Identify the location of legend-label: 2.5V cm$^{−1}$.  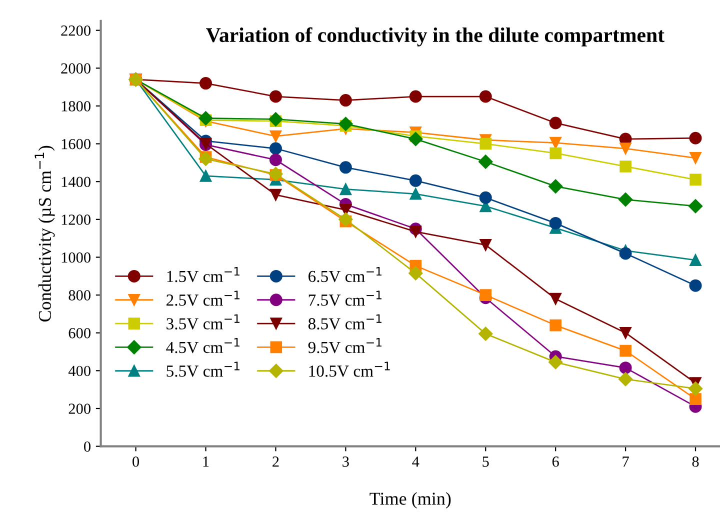
(203, 298).